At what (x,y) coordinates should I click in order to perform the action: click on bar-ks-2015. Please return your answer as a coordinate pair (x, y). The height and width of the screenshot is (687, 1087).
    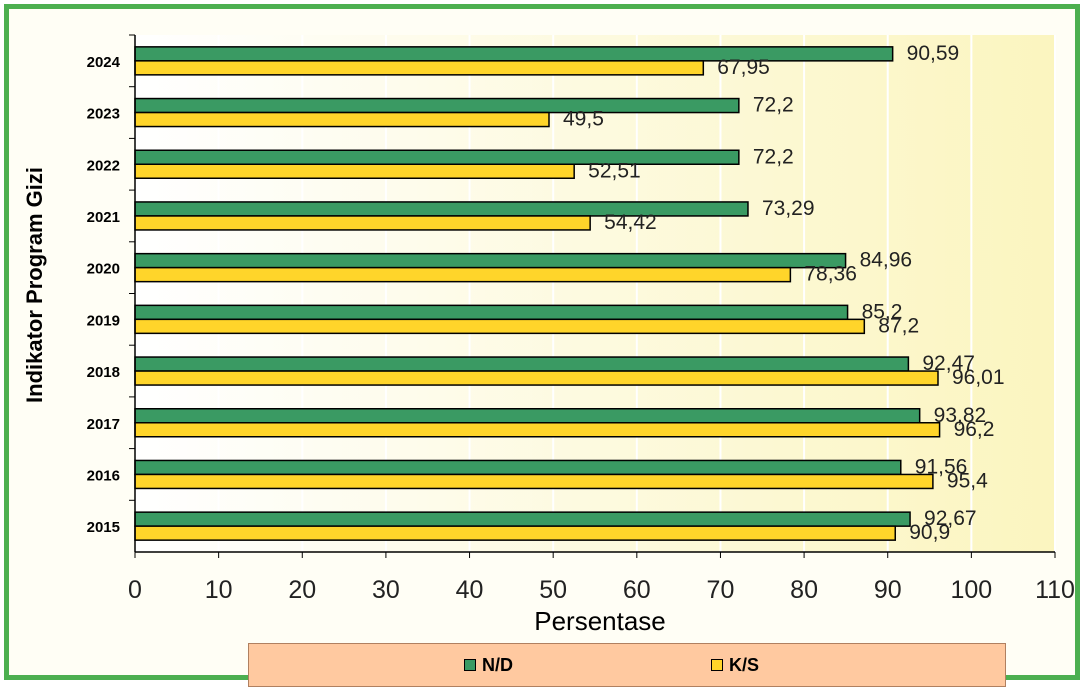
    Looking at the image, I should click on (515, 533).